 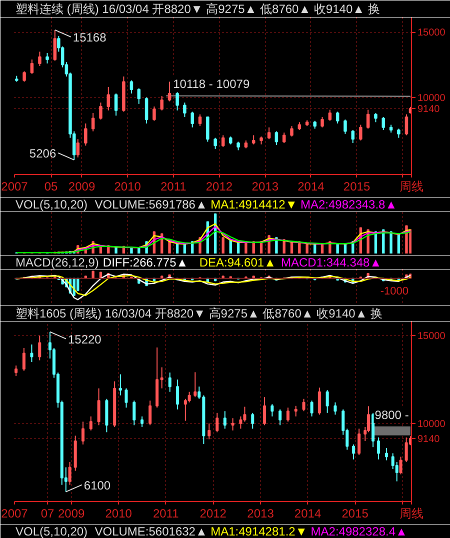 I want to click on annotation: 15220, so click(x=85, y=339).